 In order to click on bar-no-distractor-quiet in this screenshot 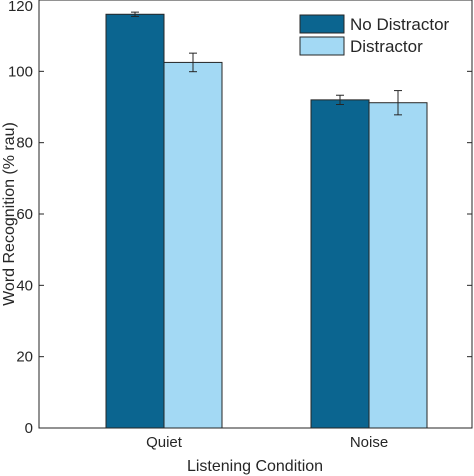, I will do `click(135, 221)`.